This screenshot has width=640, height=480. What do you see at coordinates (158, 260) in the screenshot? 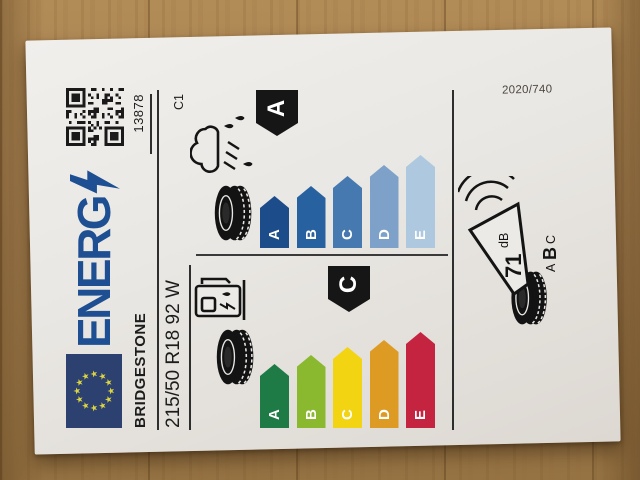
I see `header-divider` at bounding box center [158, 260].